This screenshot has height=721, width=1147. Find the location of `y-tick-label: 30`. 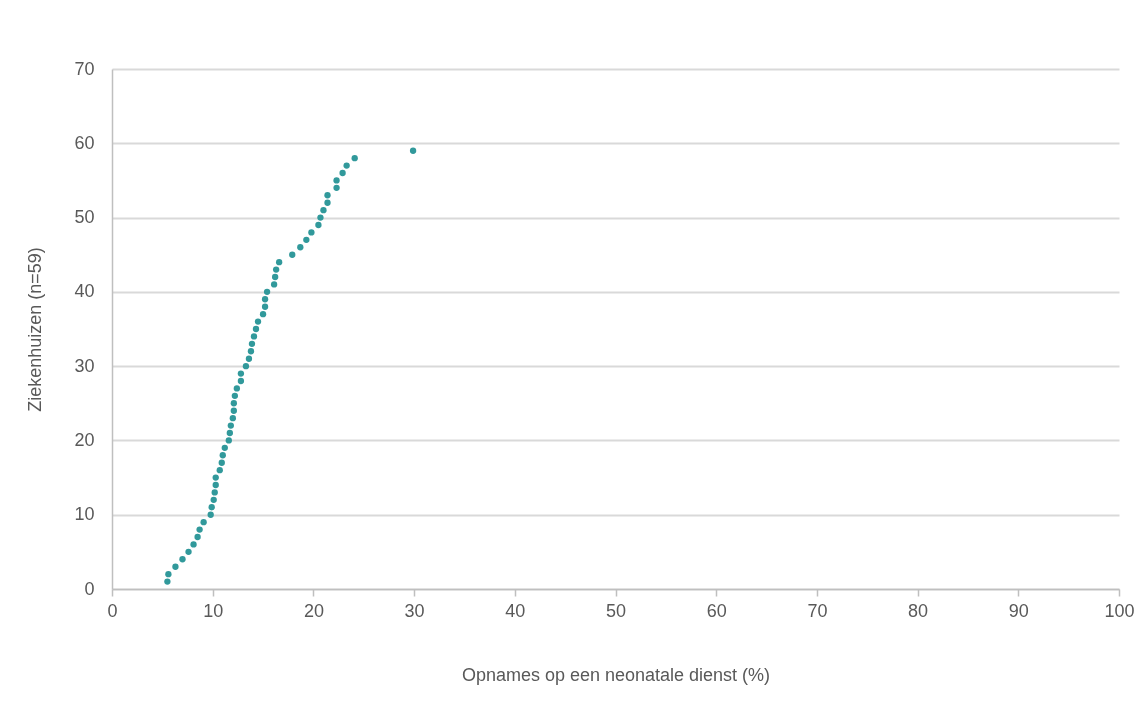

y-tick-label: 30 is located at coordinates (84, 365).